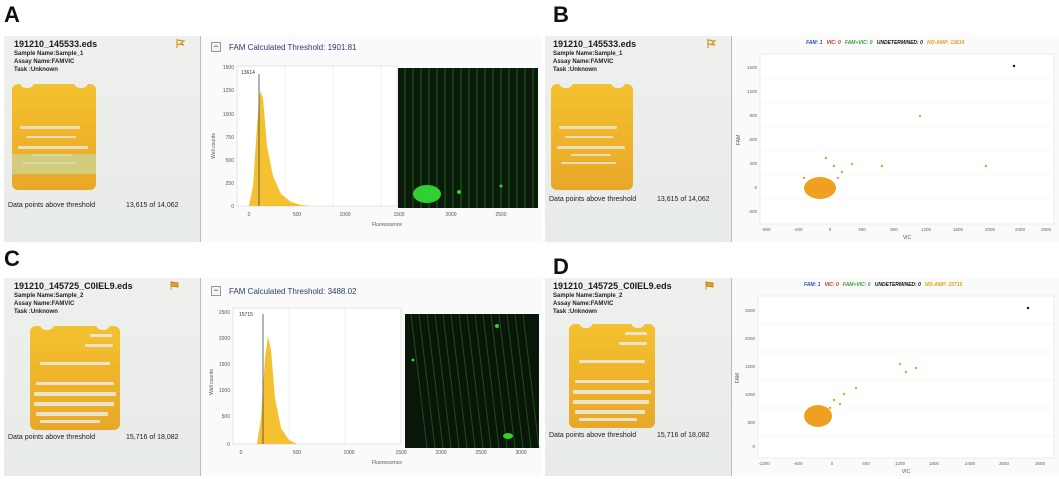  I want to click on panel-label-d: D, so click(561, 266).